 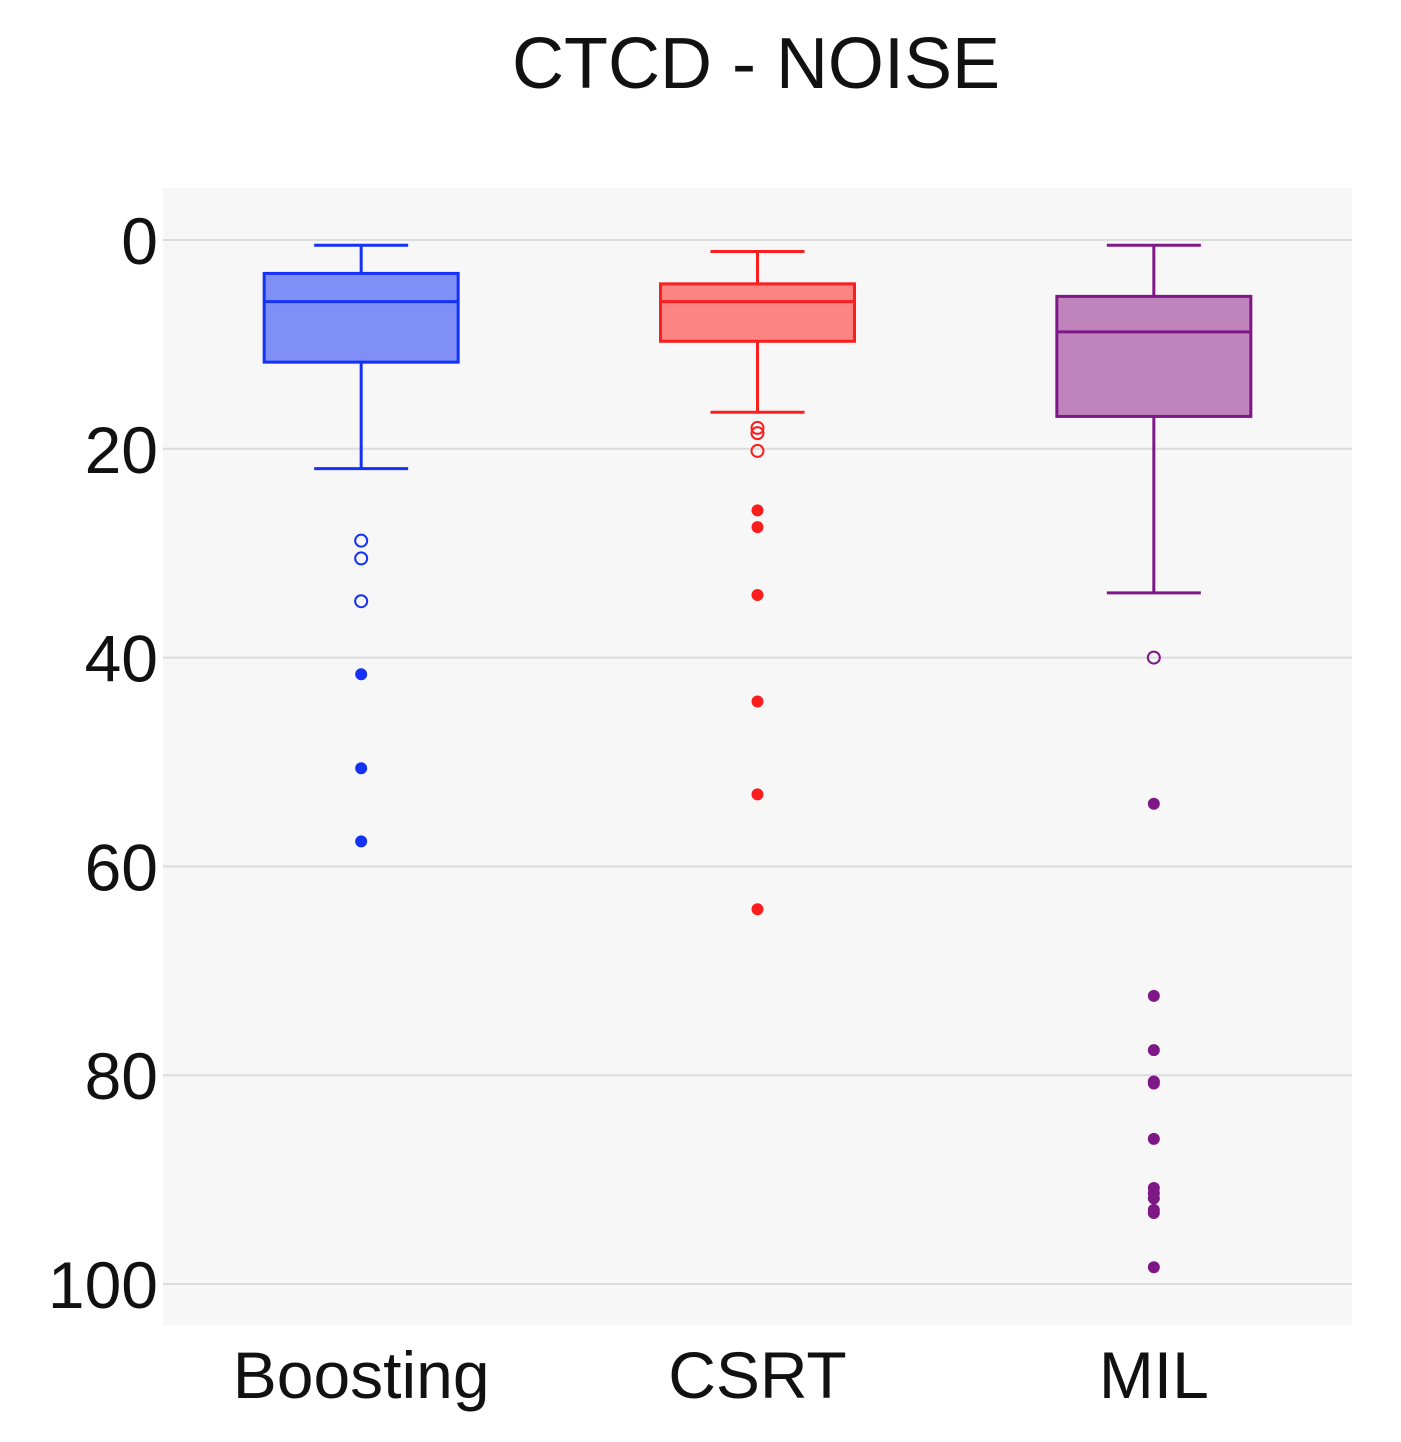 I want to click on x-axis-categories: Boosting CSRT MIL, so click(x=721, y=1375).